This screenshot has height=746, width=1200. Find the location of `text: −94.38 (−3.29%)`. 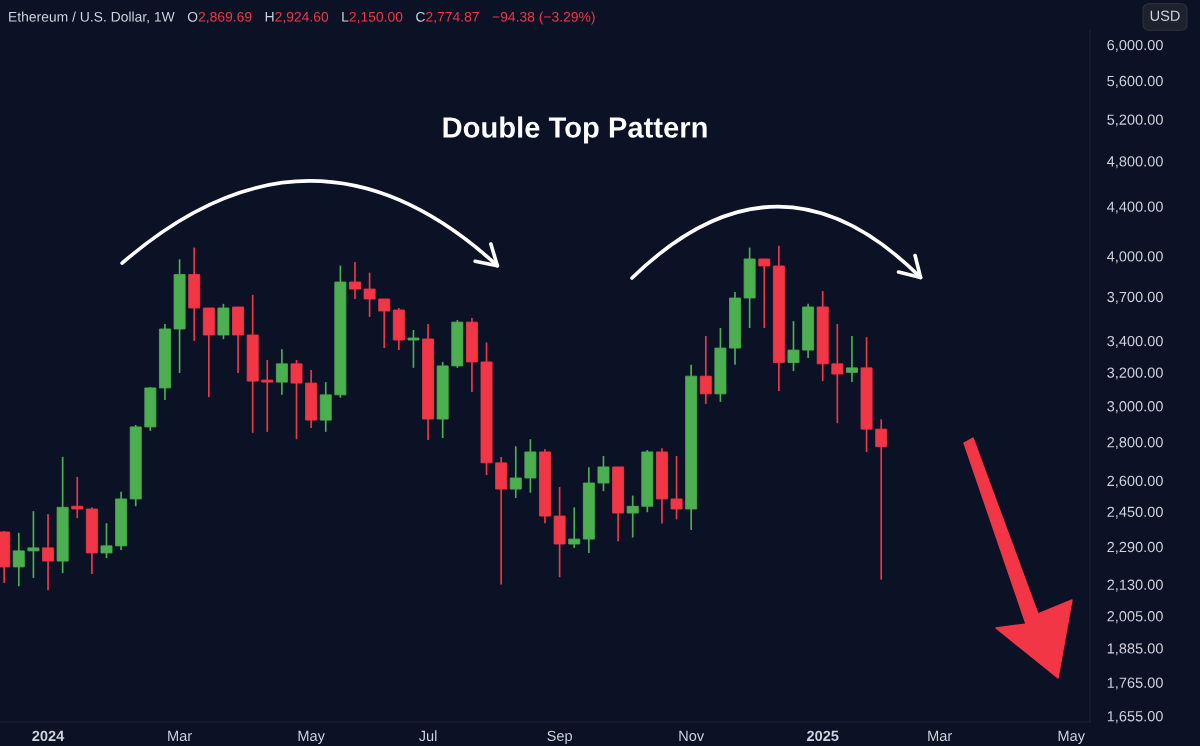

text: −94.38 (−3.29%) is located at coordinates (543, 18).